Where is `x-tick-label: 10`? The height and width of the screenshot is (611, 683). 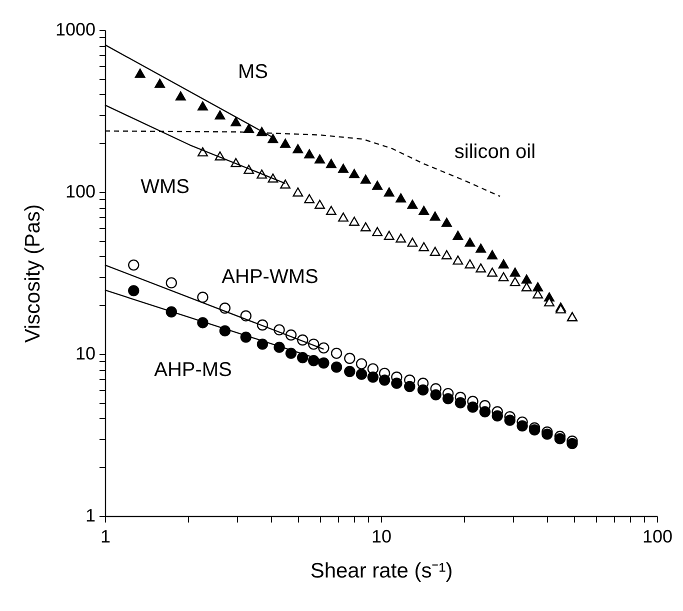 x-tick-label: 10 is located at coordinates (381, 536).